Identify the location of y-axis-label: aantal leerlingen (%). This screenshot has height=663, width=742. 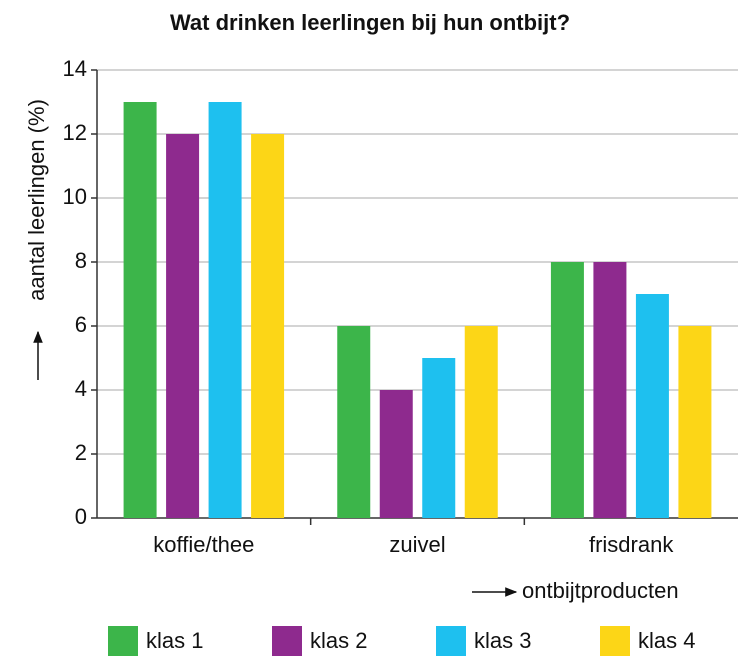
(36, 200).